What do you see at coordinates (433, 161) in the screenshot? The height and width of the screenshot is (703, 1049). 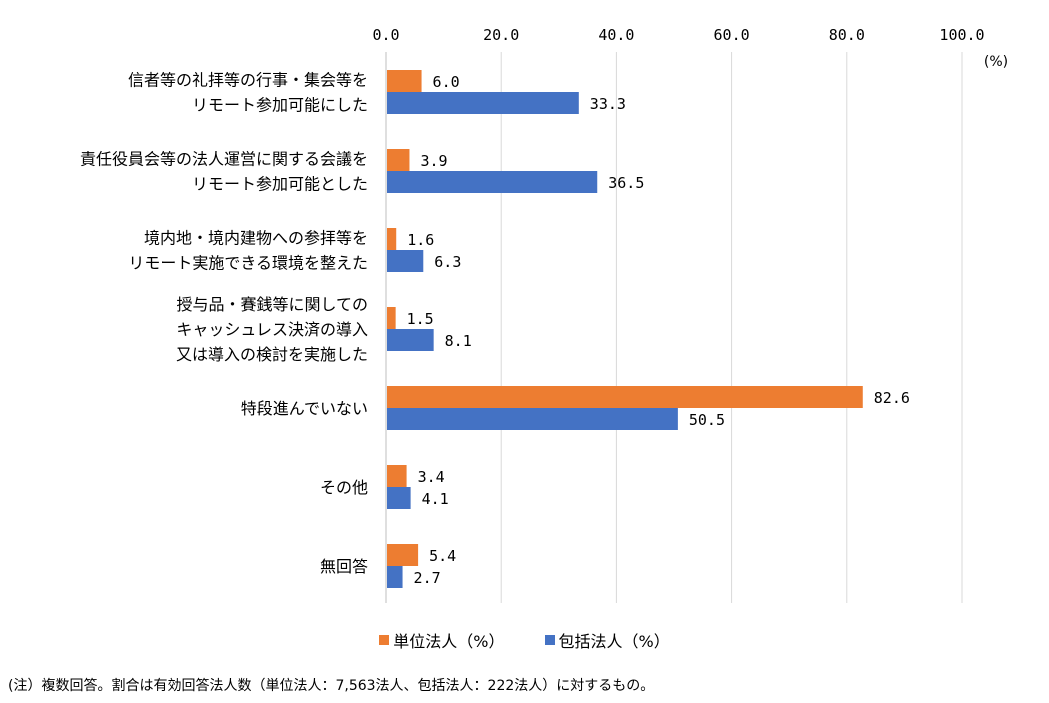 I see `data-label-single: 3.9` at bounding box center [433, 161].